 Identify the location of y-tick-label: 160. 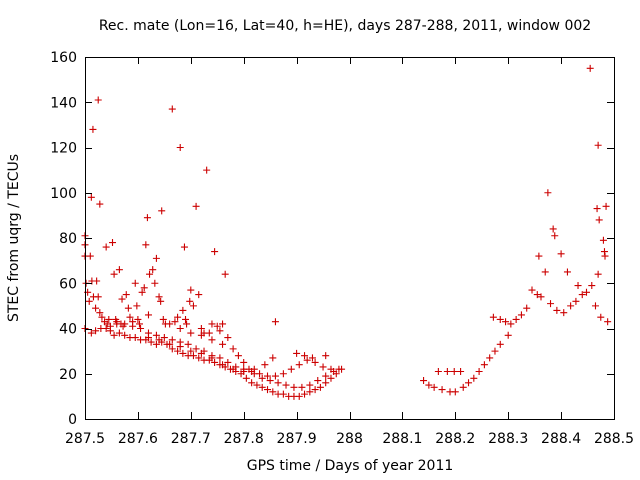
(63, 58).